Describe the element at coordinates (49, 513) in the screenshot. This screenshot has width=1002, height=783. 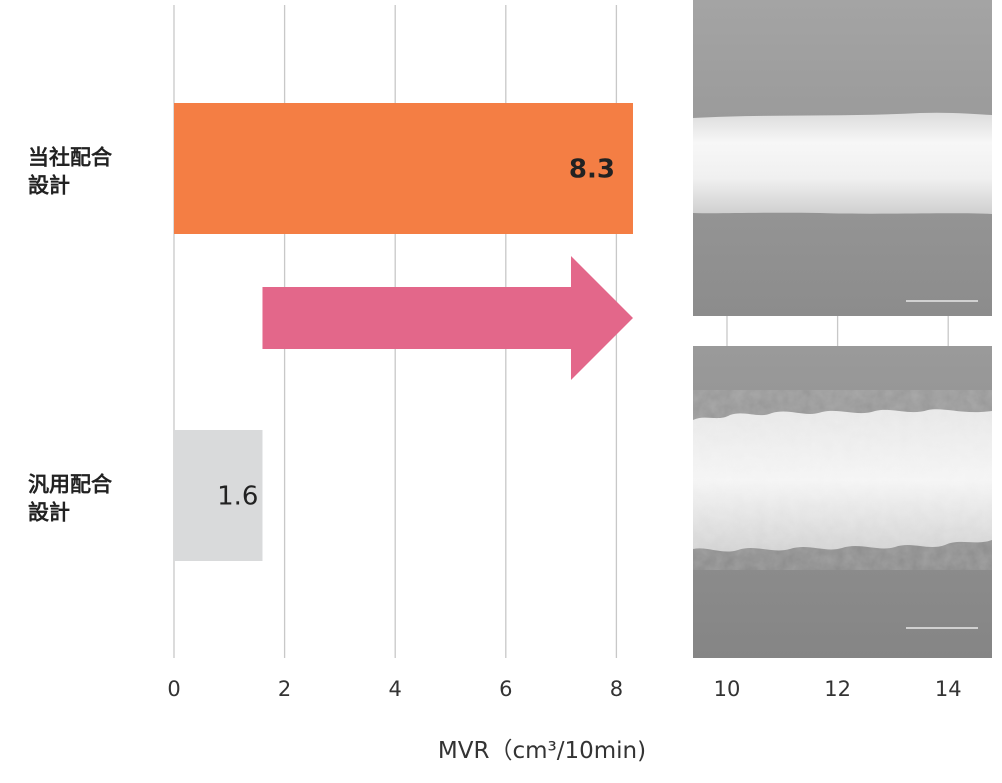
I see `category-label-1-1: 設計` at that location.